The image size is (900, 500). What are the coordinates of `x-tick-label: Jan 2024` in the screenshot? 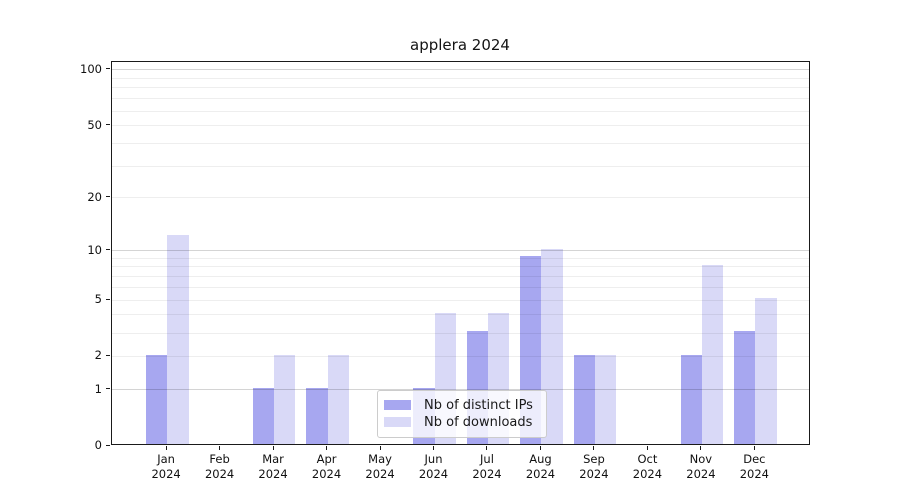 It's located at (166, 466).